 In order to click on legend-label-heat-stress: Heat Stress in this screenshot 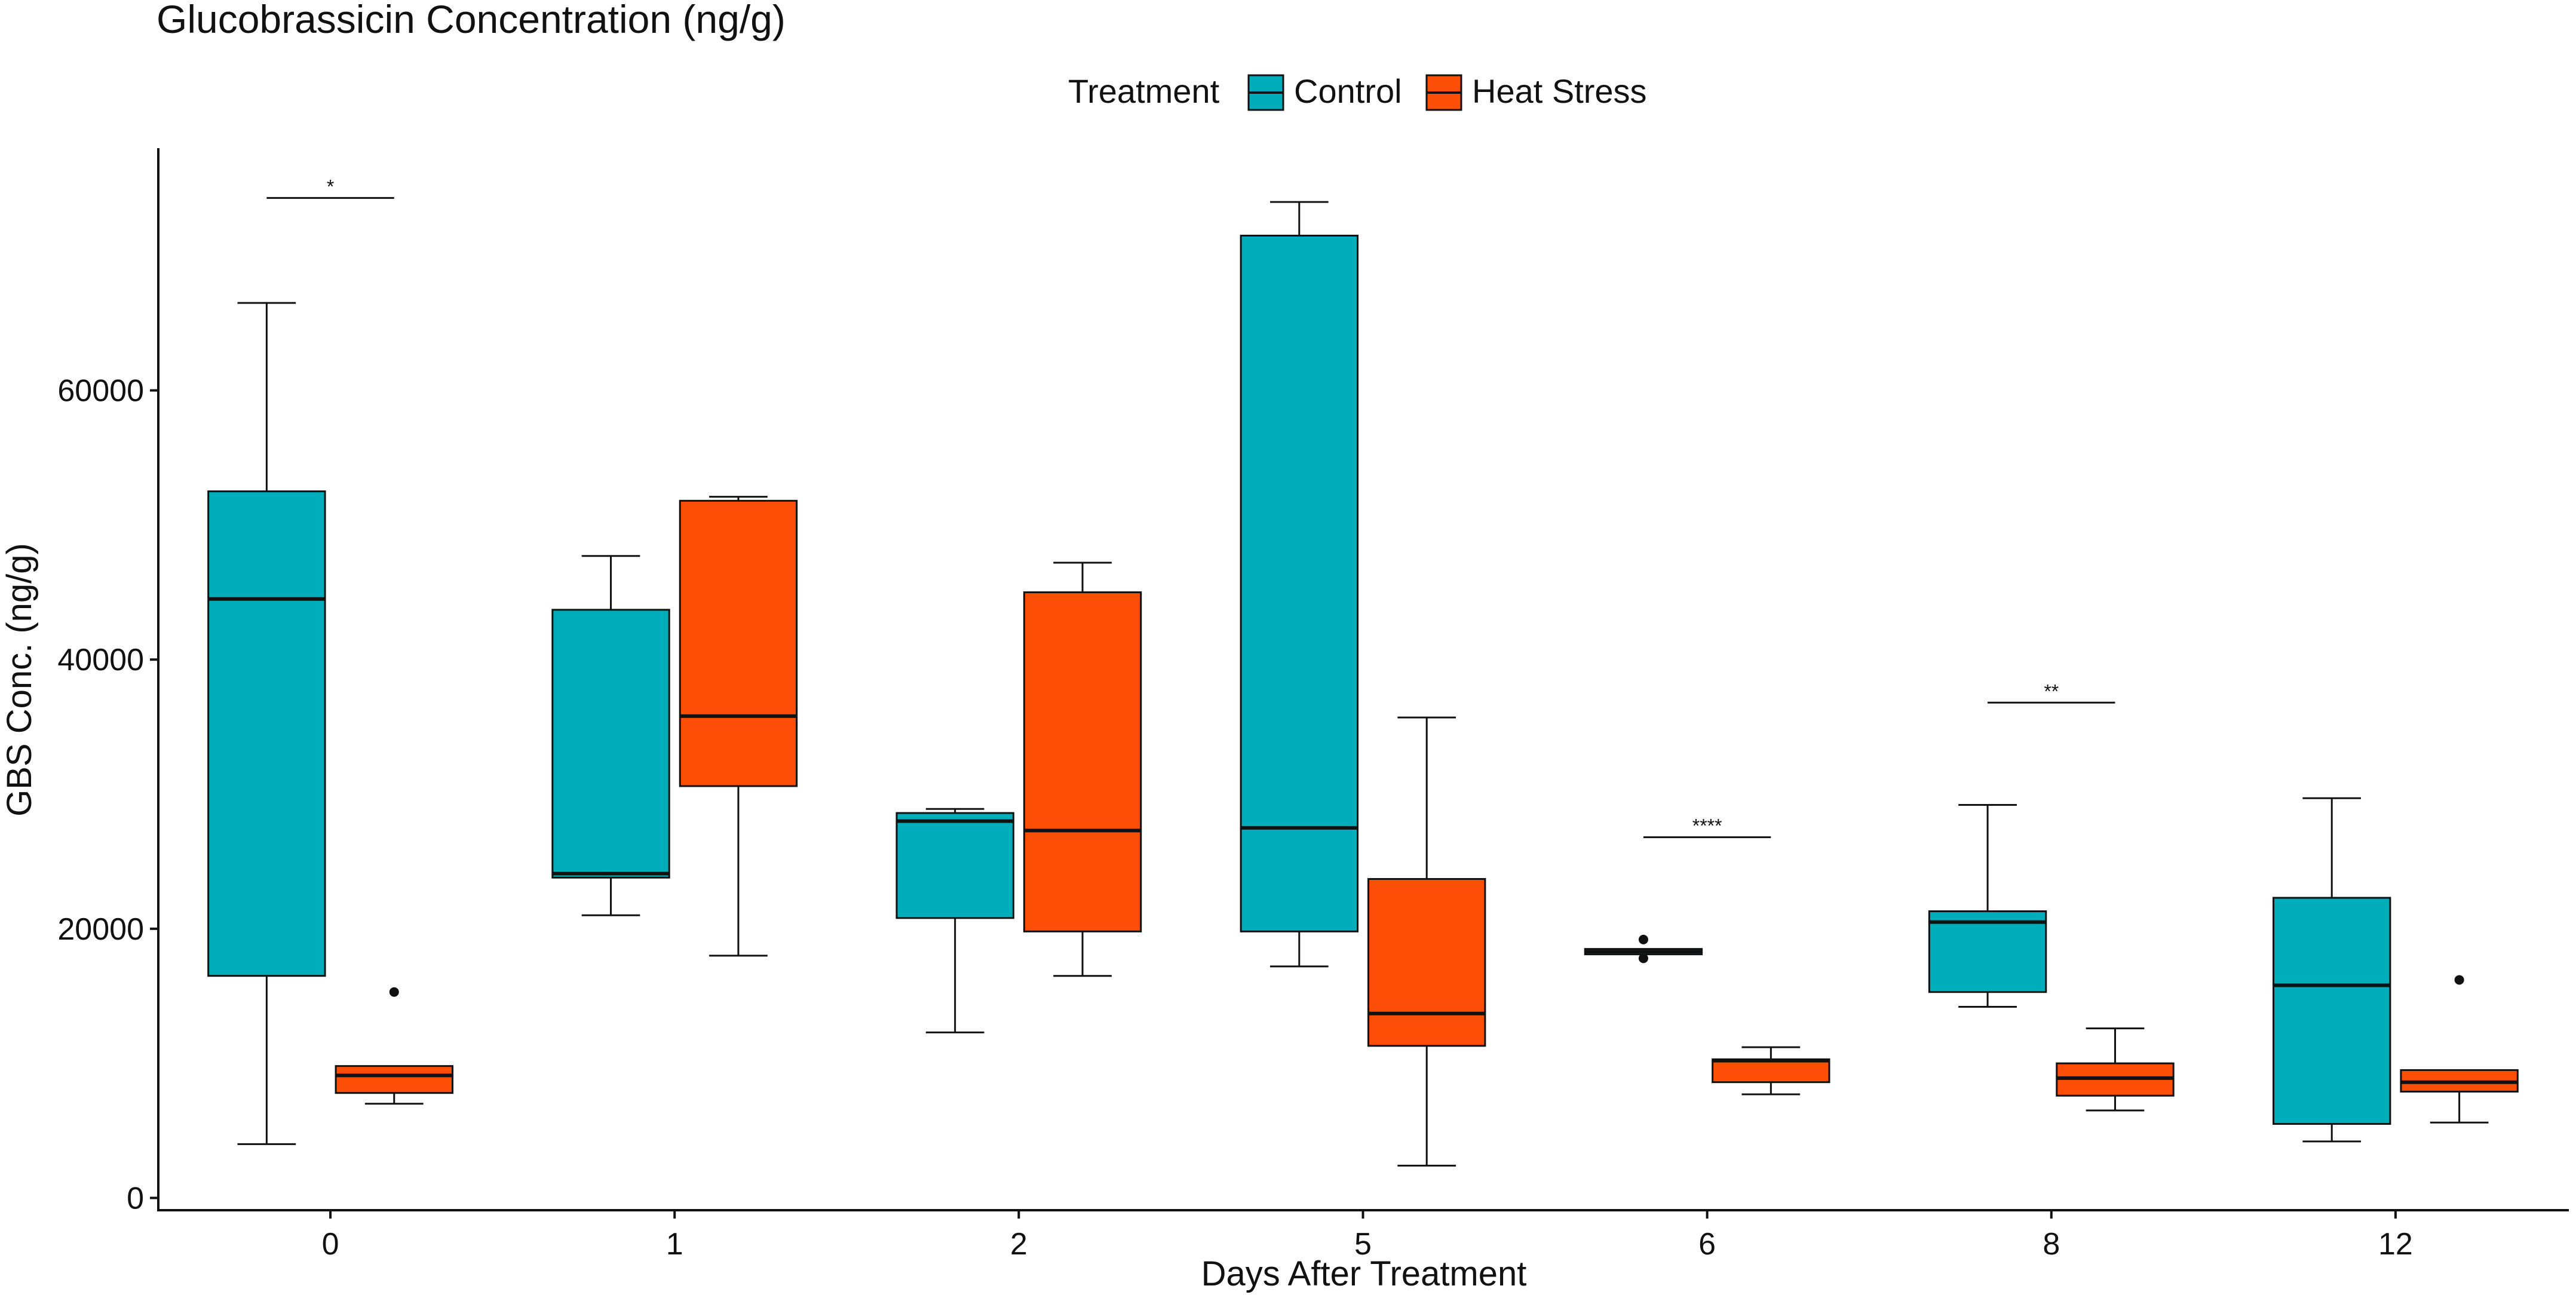, I will do `click(1559, 91)`.